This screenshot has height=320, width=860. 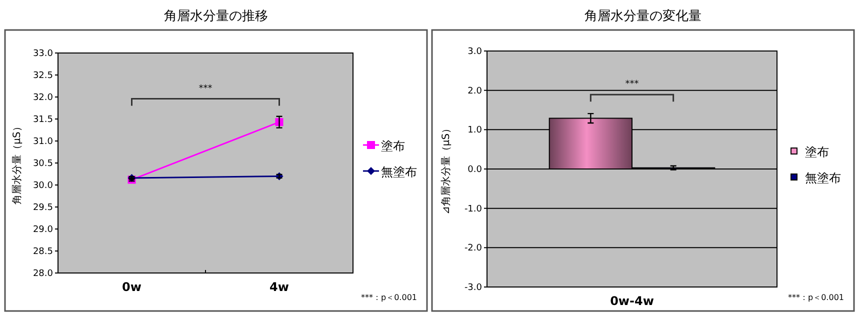 I want to click on y-tick-label: 28.5, so click(x=42, y=252).